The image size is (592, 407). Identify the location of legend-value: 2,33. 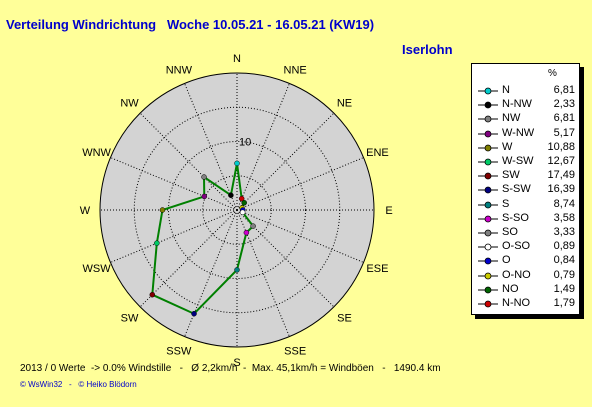
(564, 104).